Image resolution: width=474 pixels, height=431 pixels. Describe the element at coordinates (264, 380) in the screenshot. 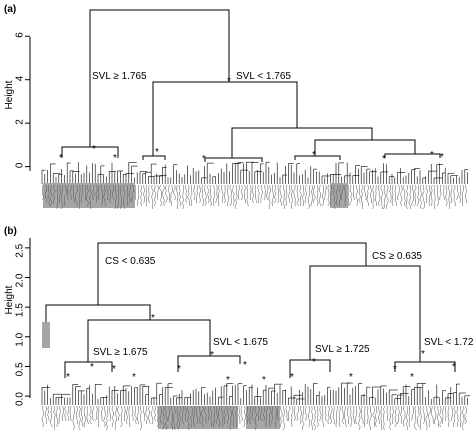

I see `panel-b-star-L1b-5: *` at that location.